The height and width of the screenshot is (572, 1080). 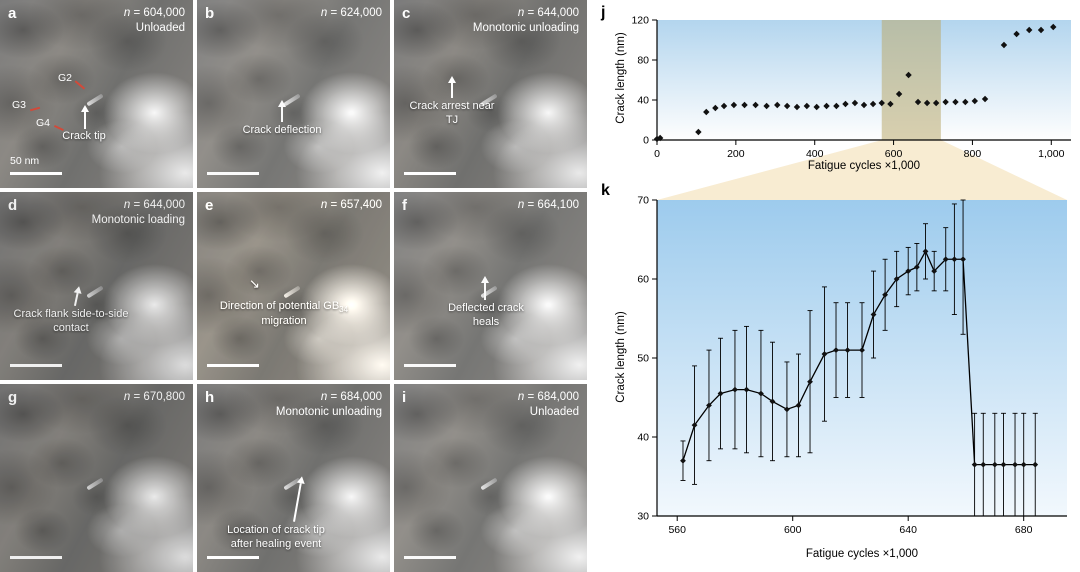 I want to click on cycle-info: n = 684,000 Monotonic unloading, so click(x=329, y=405).